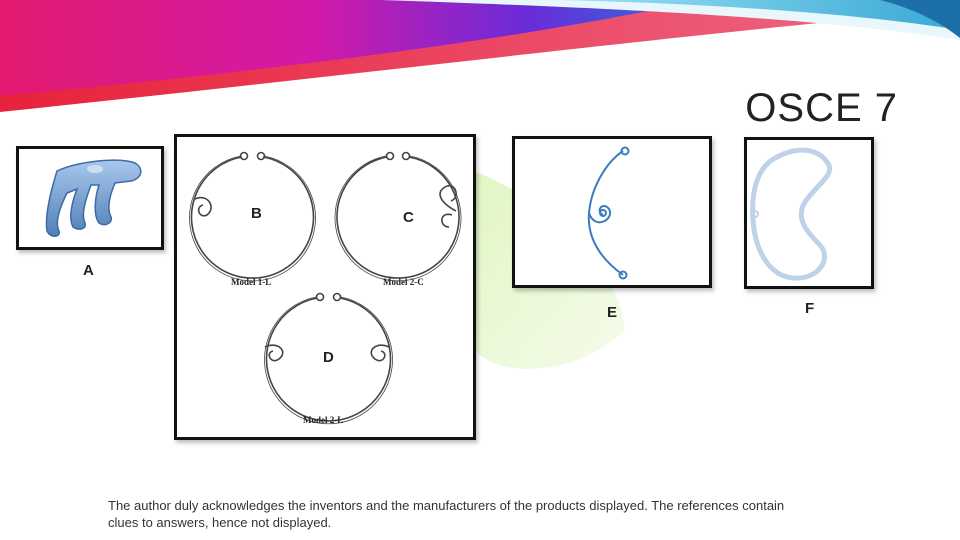 This screenshot has height=540, width=960. I want to click on figure-b-label: B, so click(256, 213).